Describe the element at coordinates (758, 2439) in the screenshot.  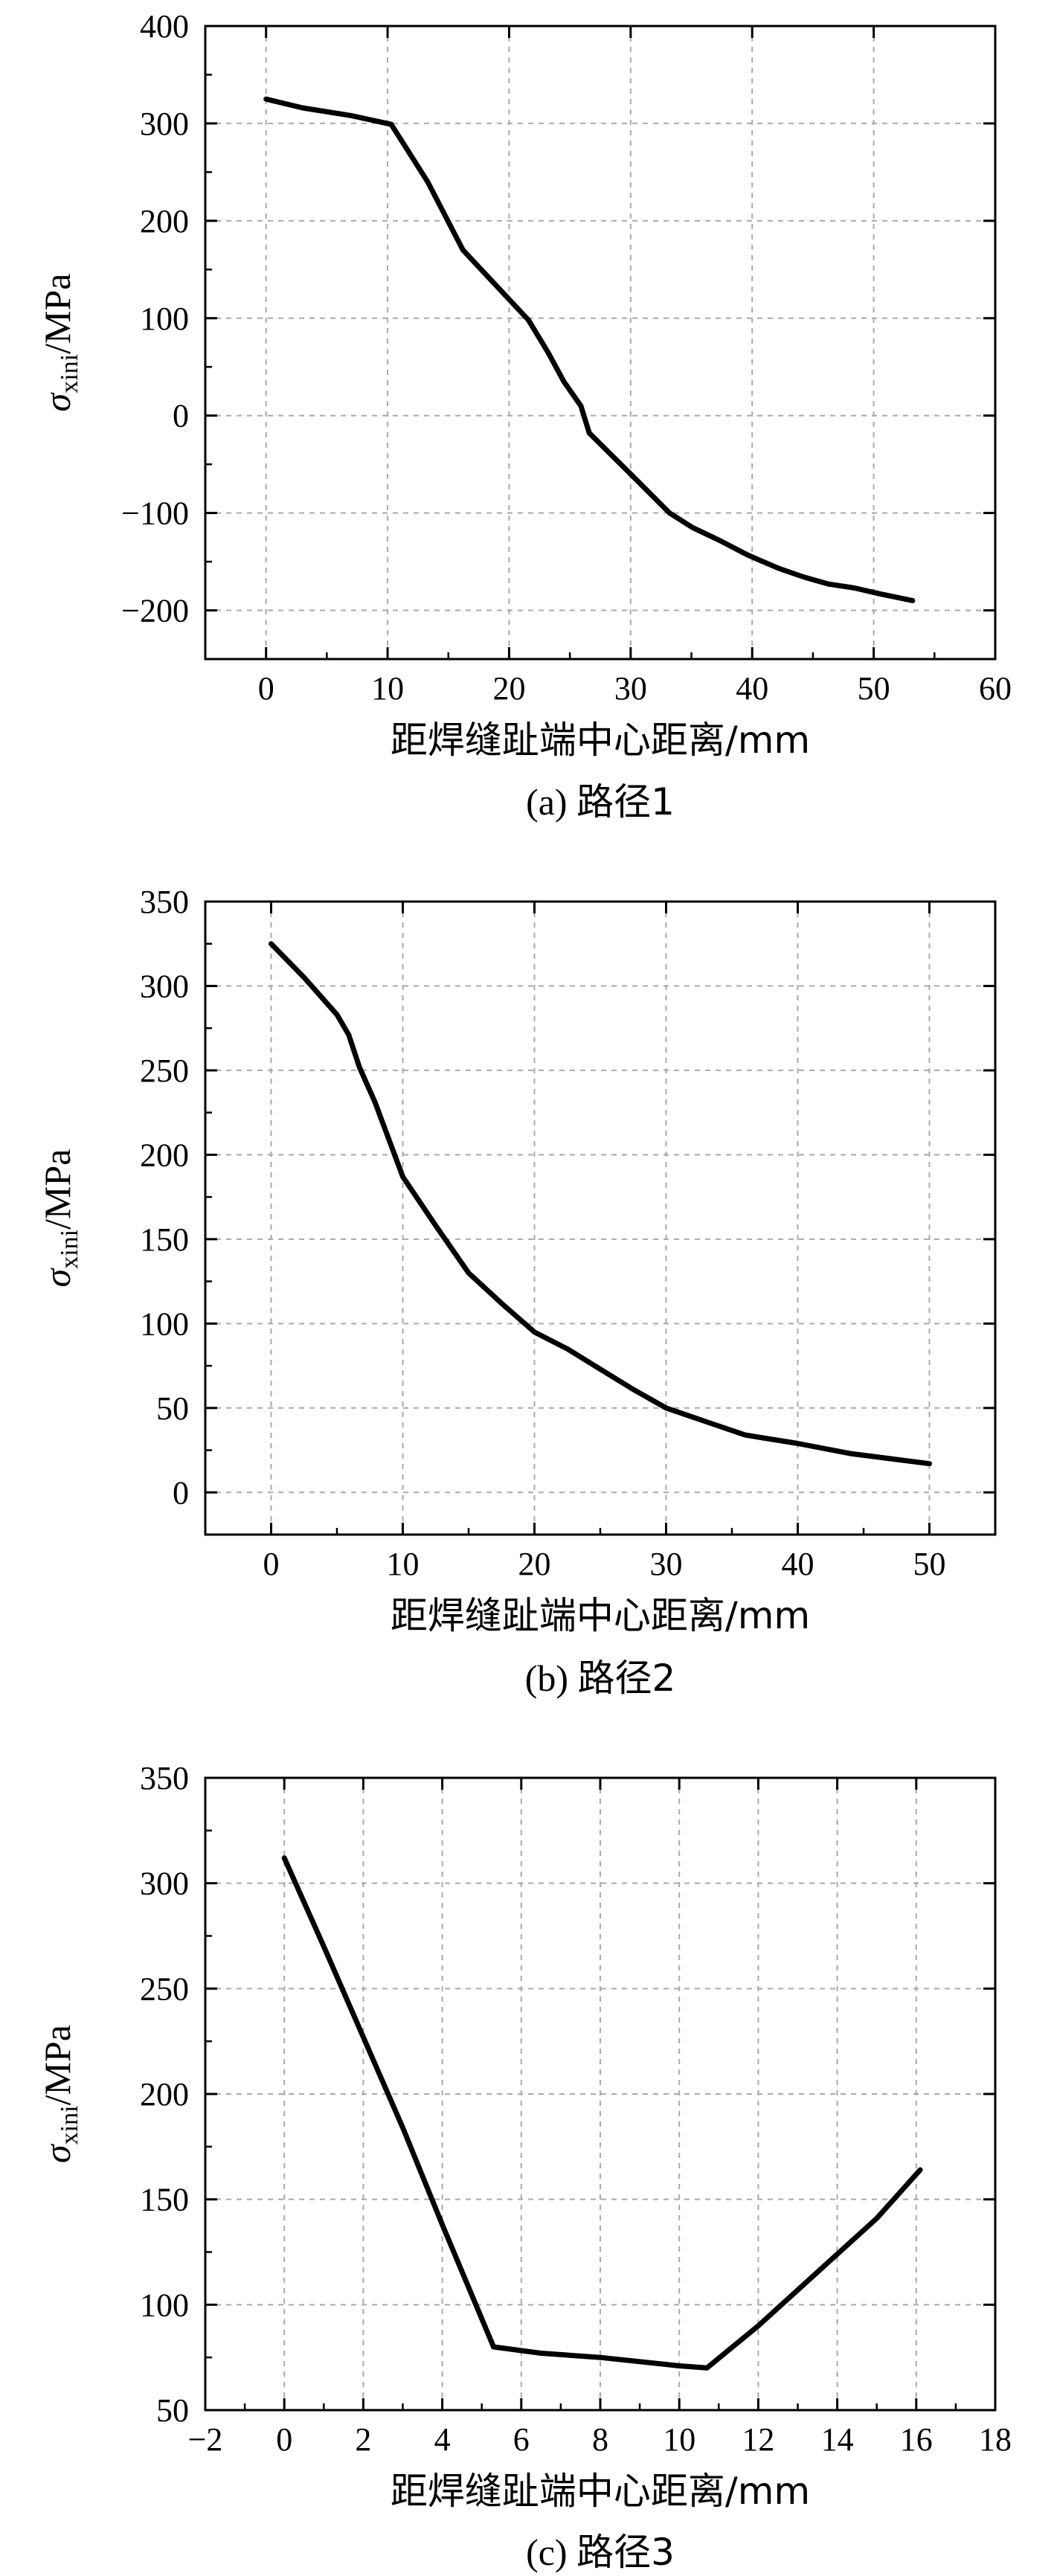
I see `x-tick-label: 12` at that location.